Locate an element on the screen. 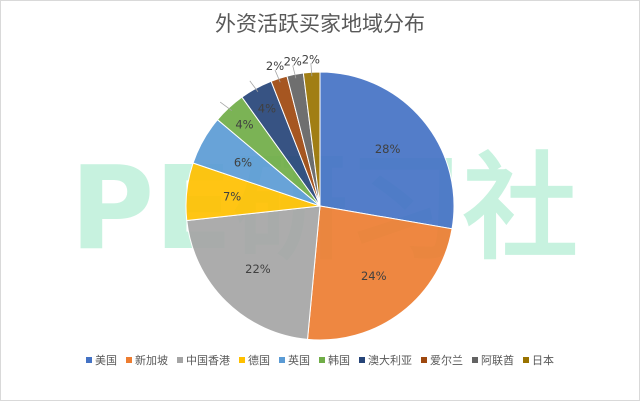 This screenshot has height=401, width=640. legend-label: 中国香港 is located at coordinates (208, 360).